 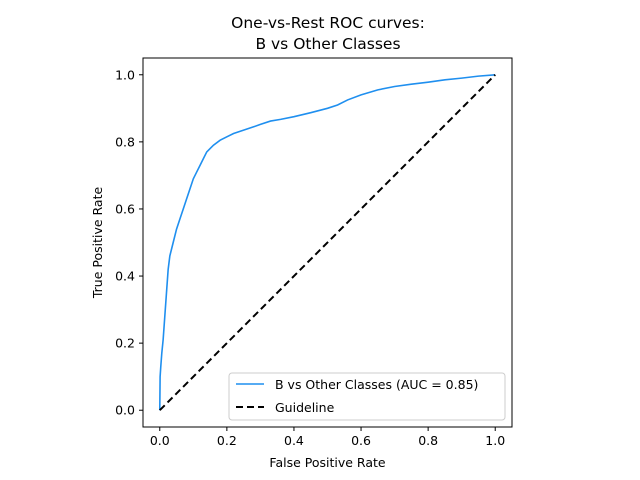 I want to click on chart-title-line-2: B vs Other Classes, so click(x=327, y=44).